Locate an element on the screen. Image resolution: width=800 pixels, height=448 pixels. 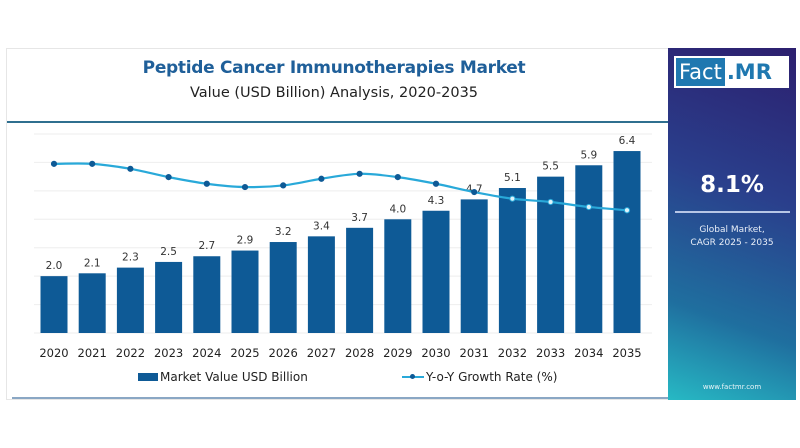
x-tick-label: 2030 is located at coordinates (435, 353).